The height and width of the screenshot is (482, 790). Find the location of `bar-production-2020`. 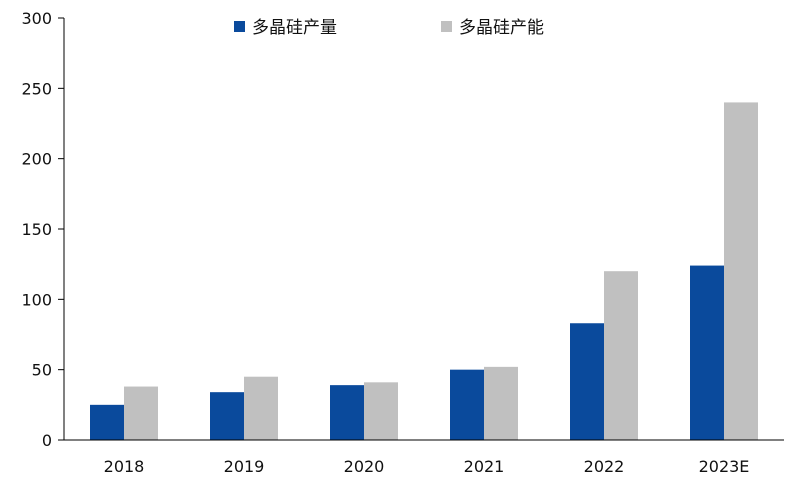

bar-production-2020 is located at coordinates (347, 412).